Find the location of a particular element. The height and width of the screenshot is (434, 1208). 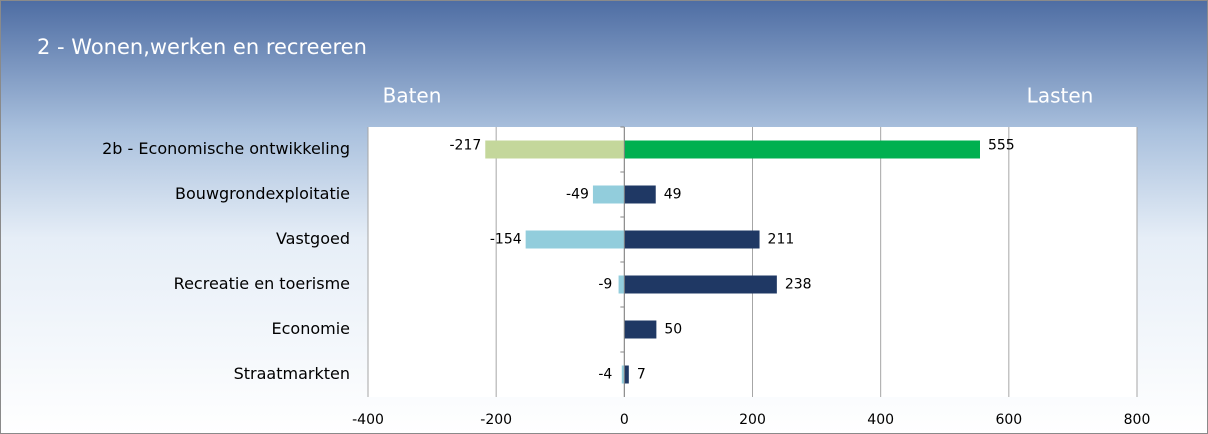

series-header: Lasten is located at coordinates (1060, 96).